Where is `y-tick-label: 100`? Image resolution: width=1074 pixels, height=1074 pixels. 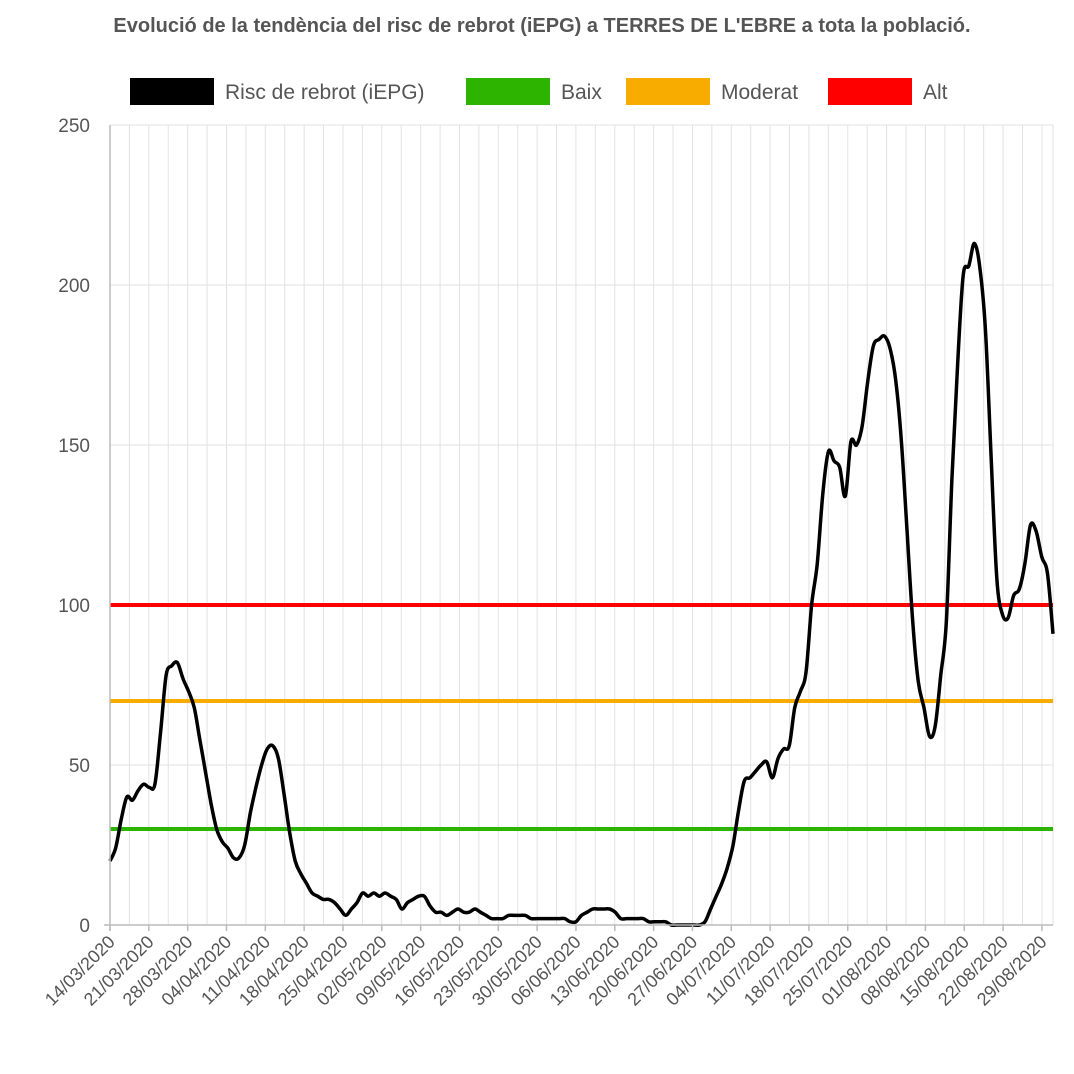
y-tick-label: 100 is located at coordinates (74, 606).